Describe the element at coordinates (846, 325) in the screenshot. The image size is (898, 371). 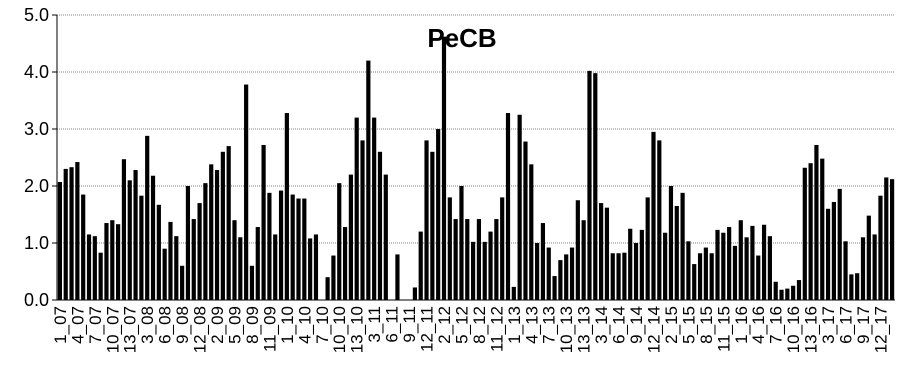
I see `x-tick-label: 6_17` at that location.